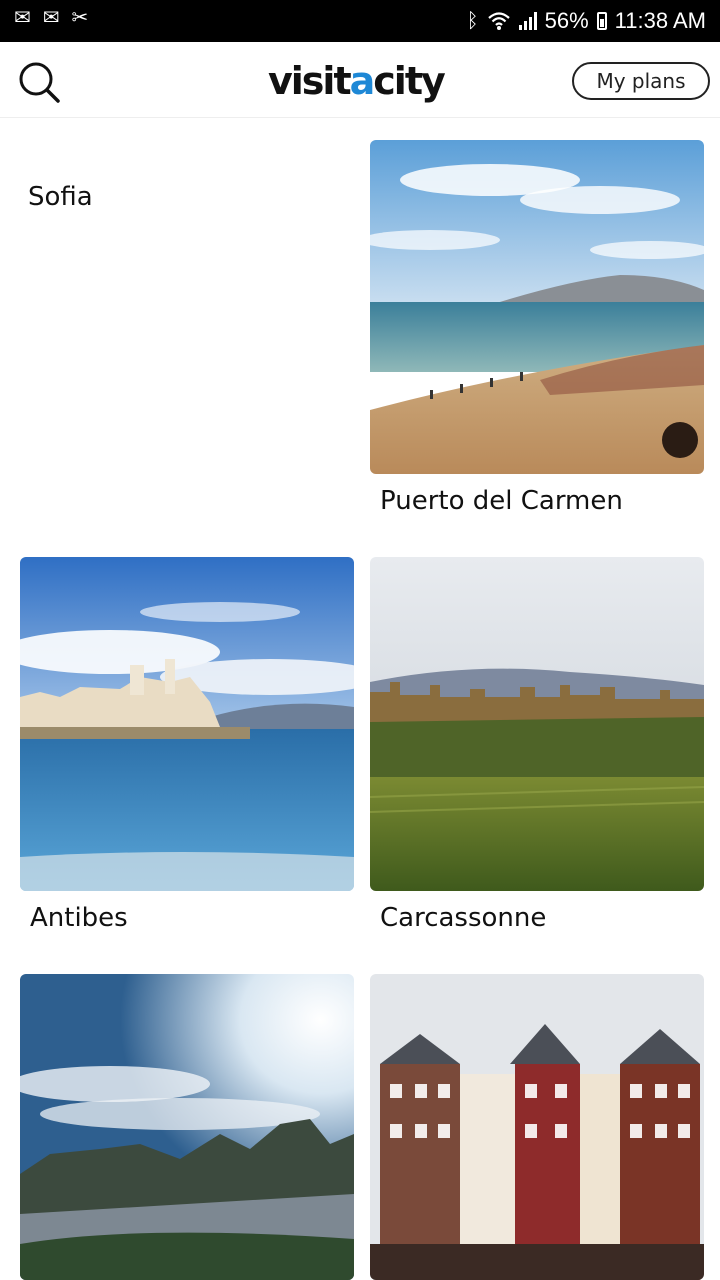 The width and height of the screenshot is (720, 1280). What do you see at coordinates (60, 197) in the screenshot?
I see `city-name: Sofia` at bounding box center [60, 197].